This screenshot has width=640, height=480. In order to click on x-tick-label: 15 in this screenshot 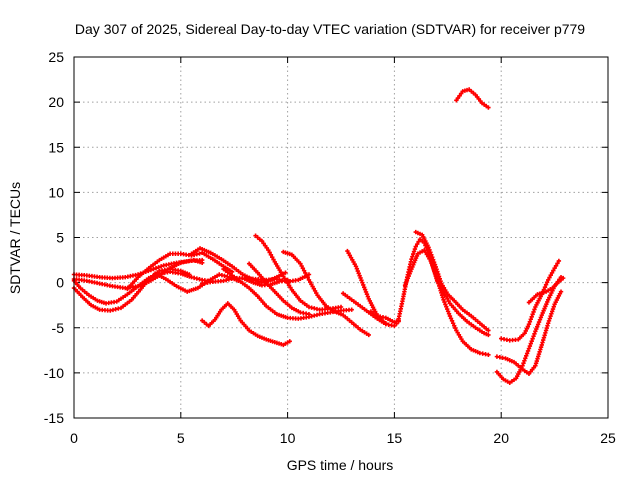, I will do `click(395, 438)`.